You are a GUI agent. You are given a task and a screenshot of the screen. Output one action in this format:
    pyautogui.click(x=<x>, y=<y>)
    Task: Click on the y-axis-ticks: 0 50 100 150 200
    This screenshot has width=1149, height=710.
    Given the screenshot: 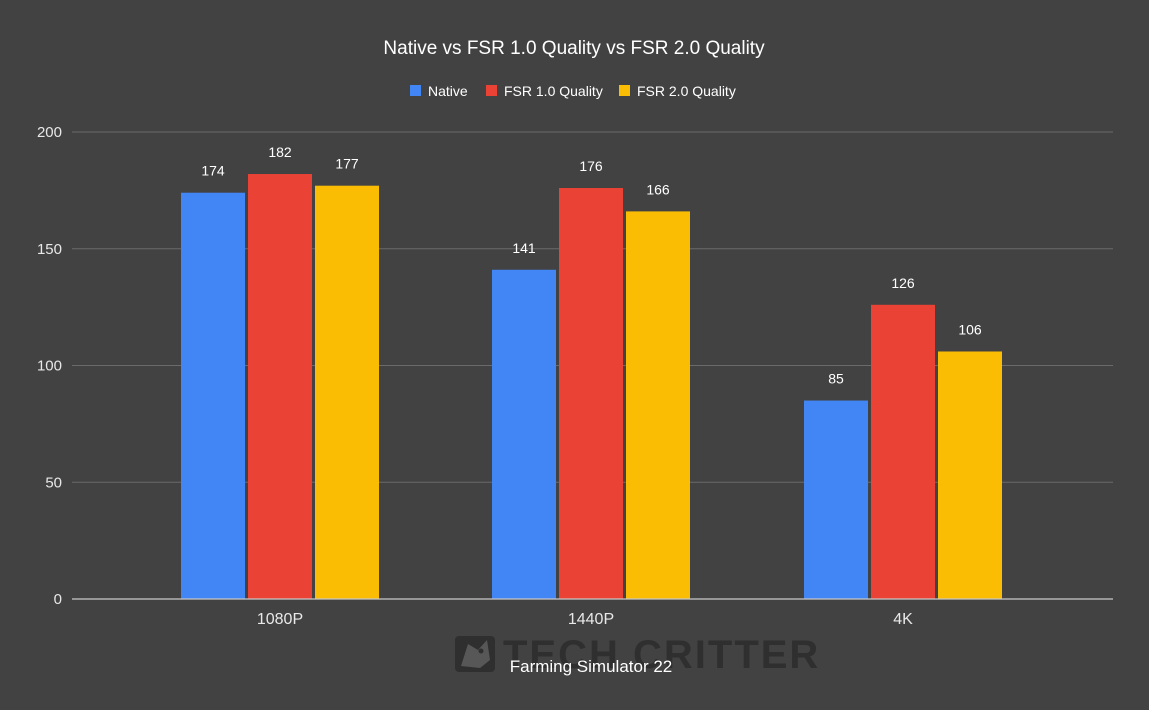 What is the action you would take?
    pyautogui.click(x=49, y=366)
    